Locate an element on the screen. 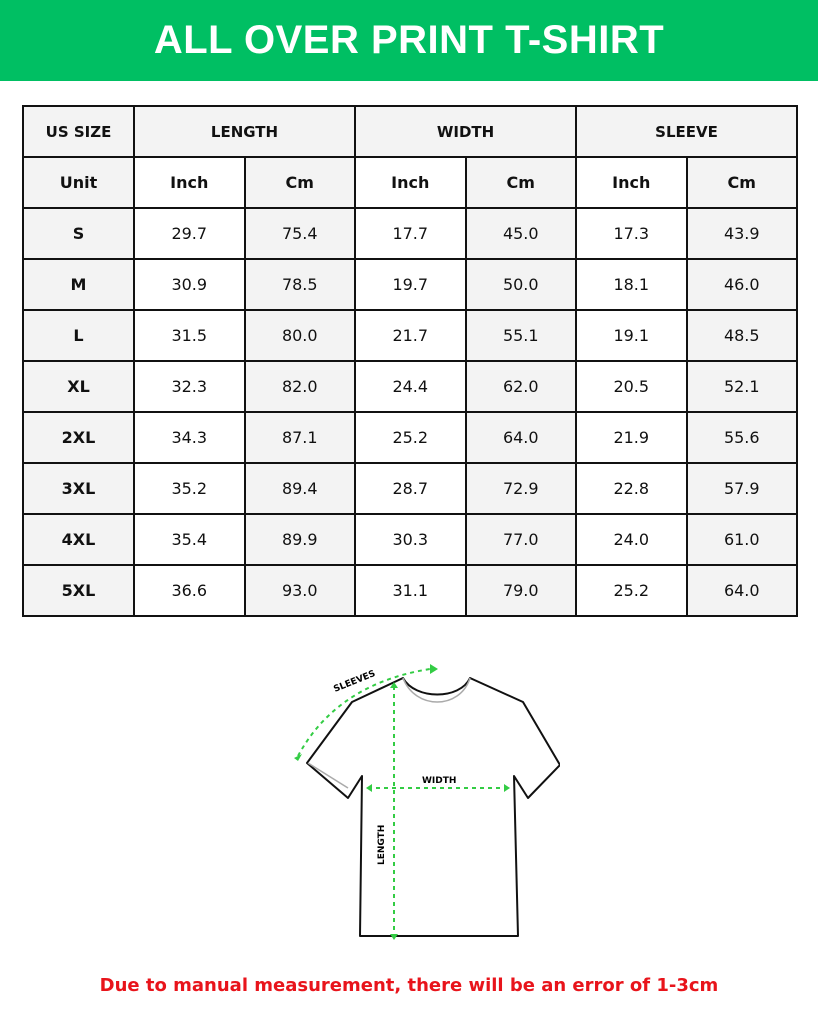  value-cell: 77.0 is located at coordinates (520, 539).